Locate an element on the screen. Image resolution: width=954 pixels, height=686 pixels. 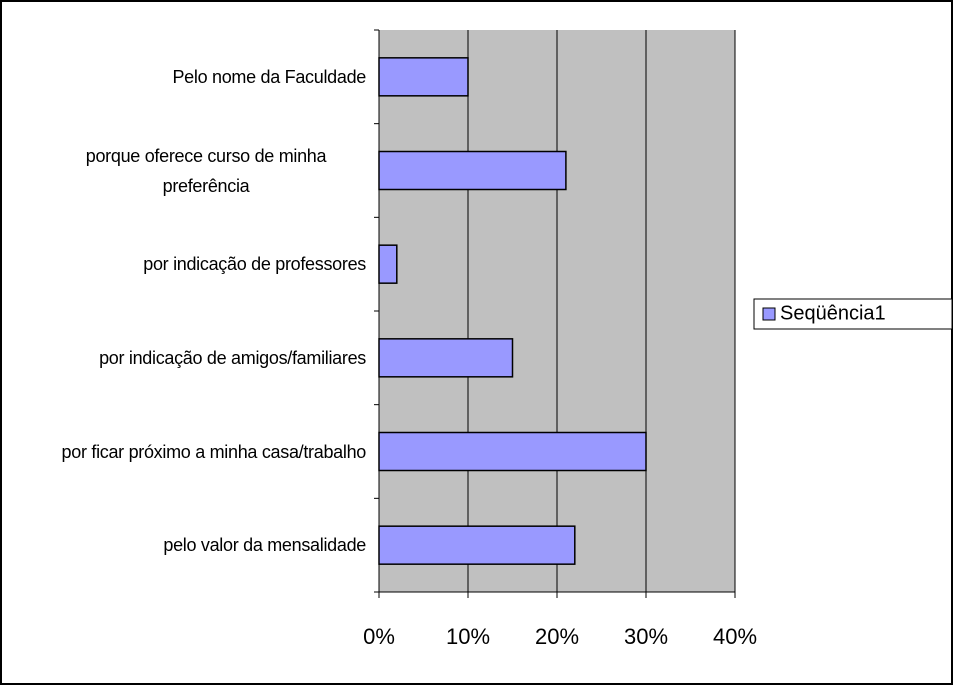
x-tick-label: 10% is located at coordinates (468, 636).